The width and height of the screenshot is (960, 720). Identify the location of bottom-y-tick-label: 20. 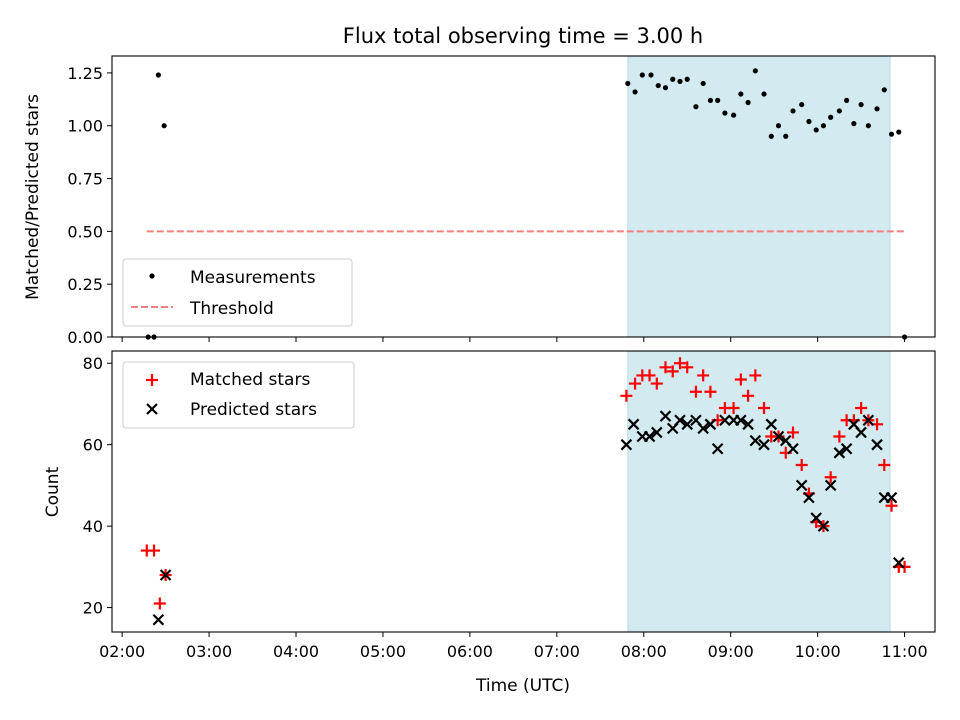
(93, 608).